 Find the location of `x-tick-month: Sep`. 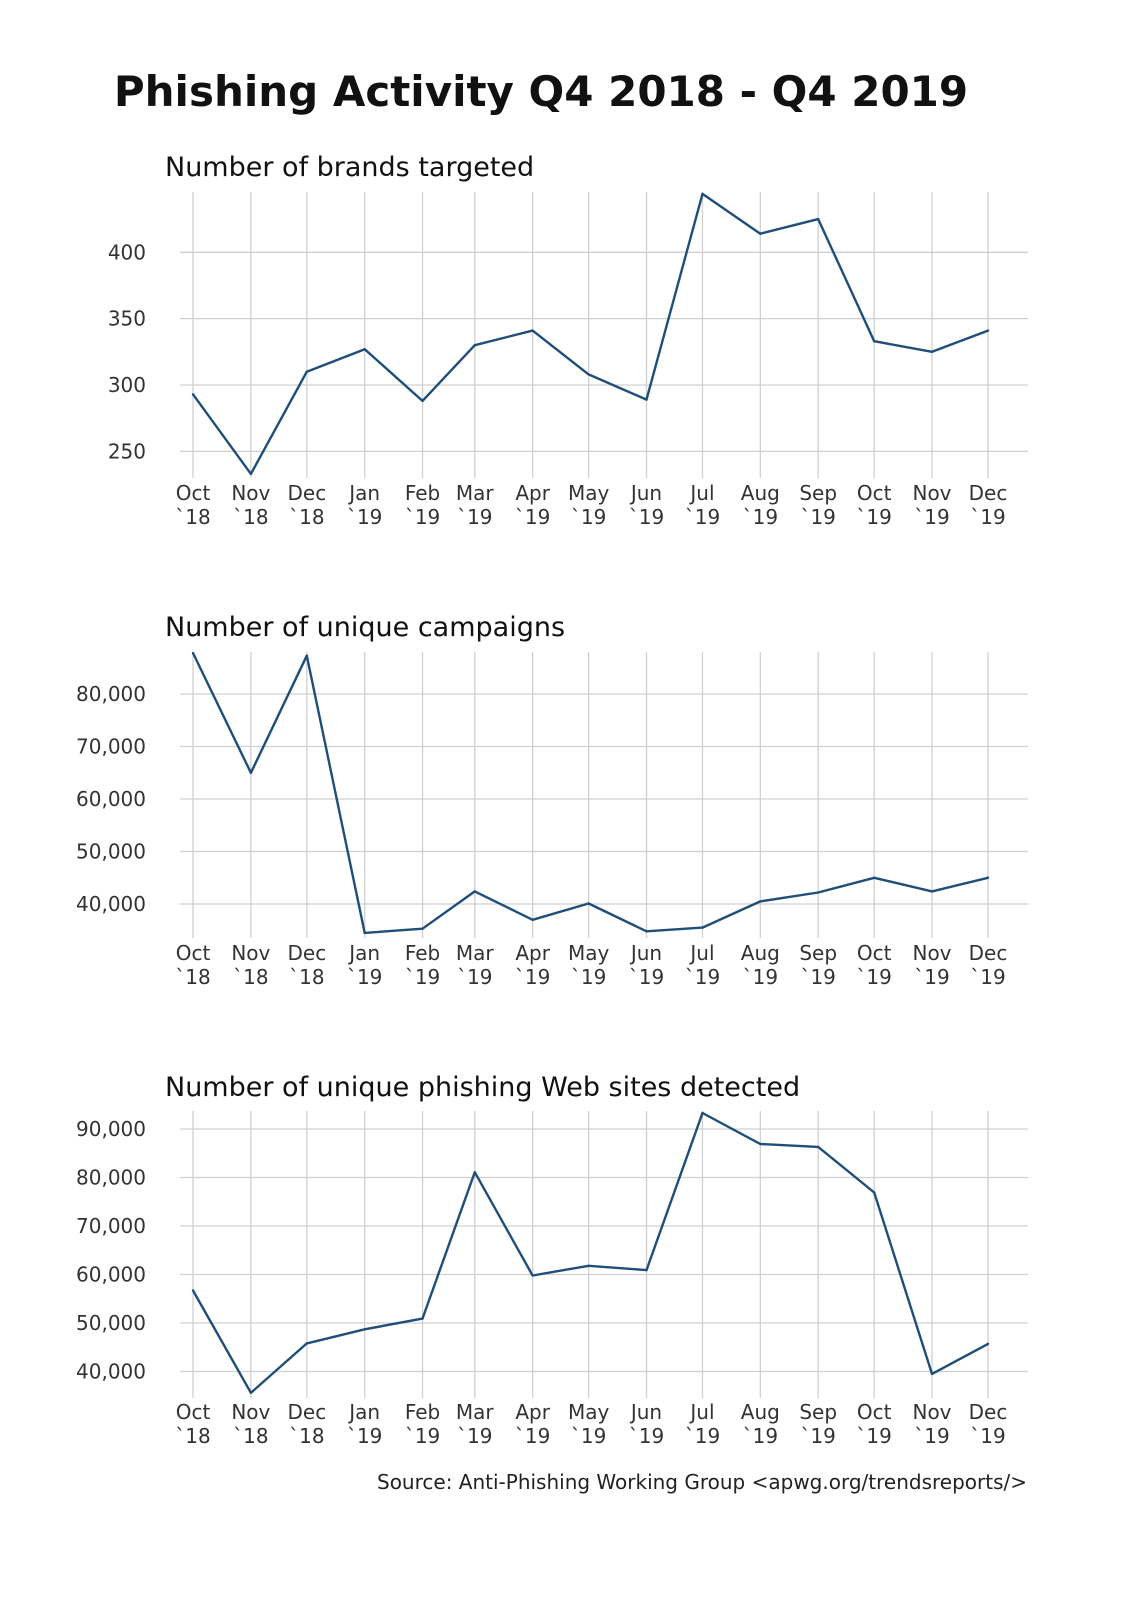

x-tick-month: Sep is located at coordinates (818, 953).